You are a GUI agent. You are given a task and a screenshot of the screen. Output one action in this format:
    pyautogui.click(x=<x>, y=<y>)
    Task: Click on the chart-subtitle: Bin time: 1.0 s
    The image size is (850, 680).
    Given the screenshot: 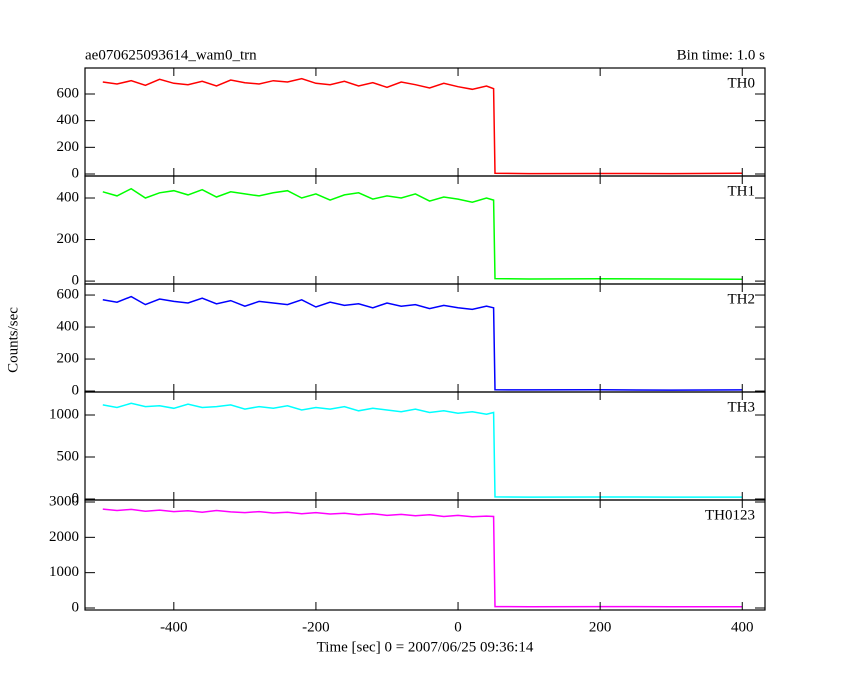 What is the action you would take?
    pyautogui.click(x=721, y=55)
    